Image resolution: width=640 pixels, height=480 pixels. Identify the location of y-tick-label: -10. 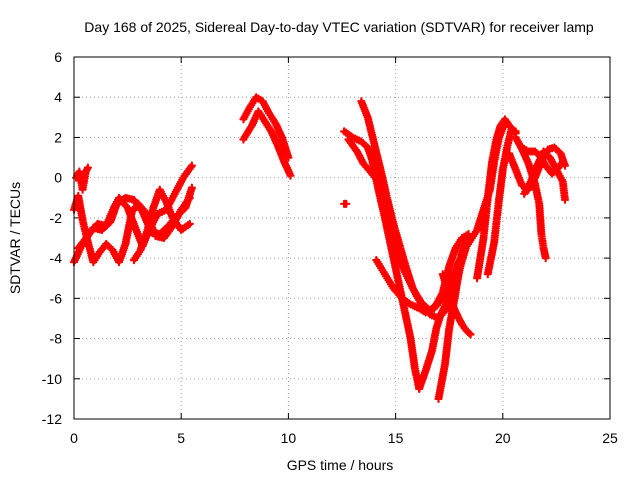
(52, 379).